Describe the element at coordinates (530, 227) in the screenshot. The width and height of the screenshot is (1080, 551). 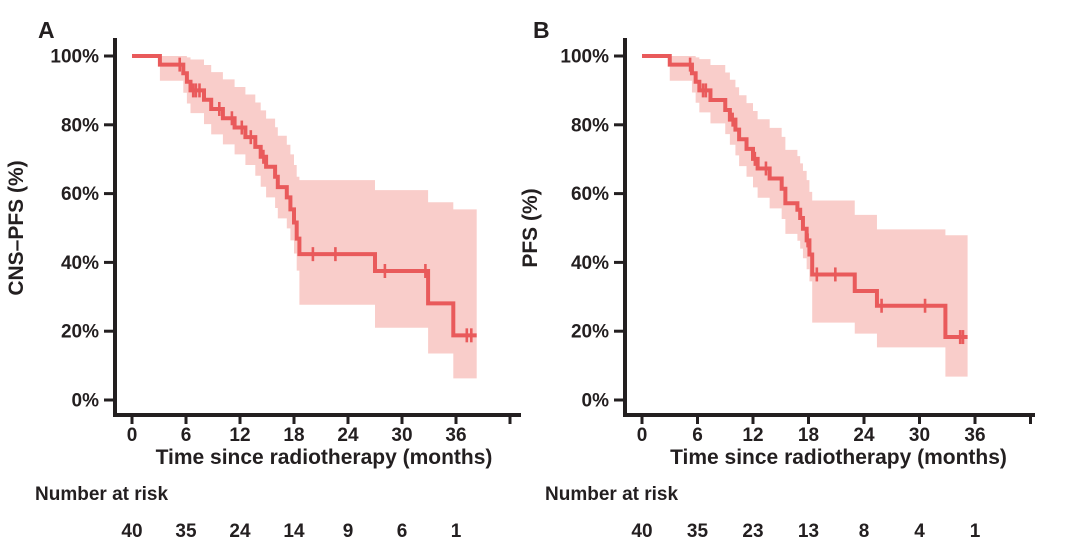
I see `y-axis-title: PFS (%)` at that location.